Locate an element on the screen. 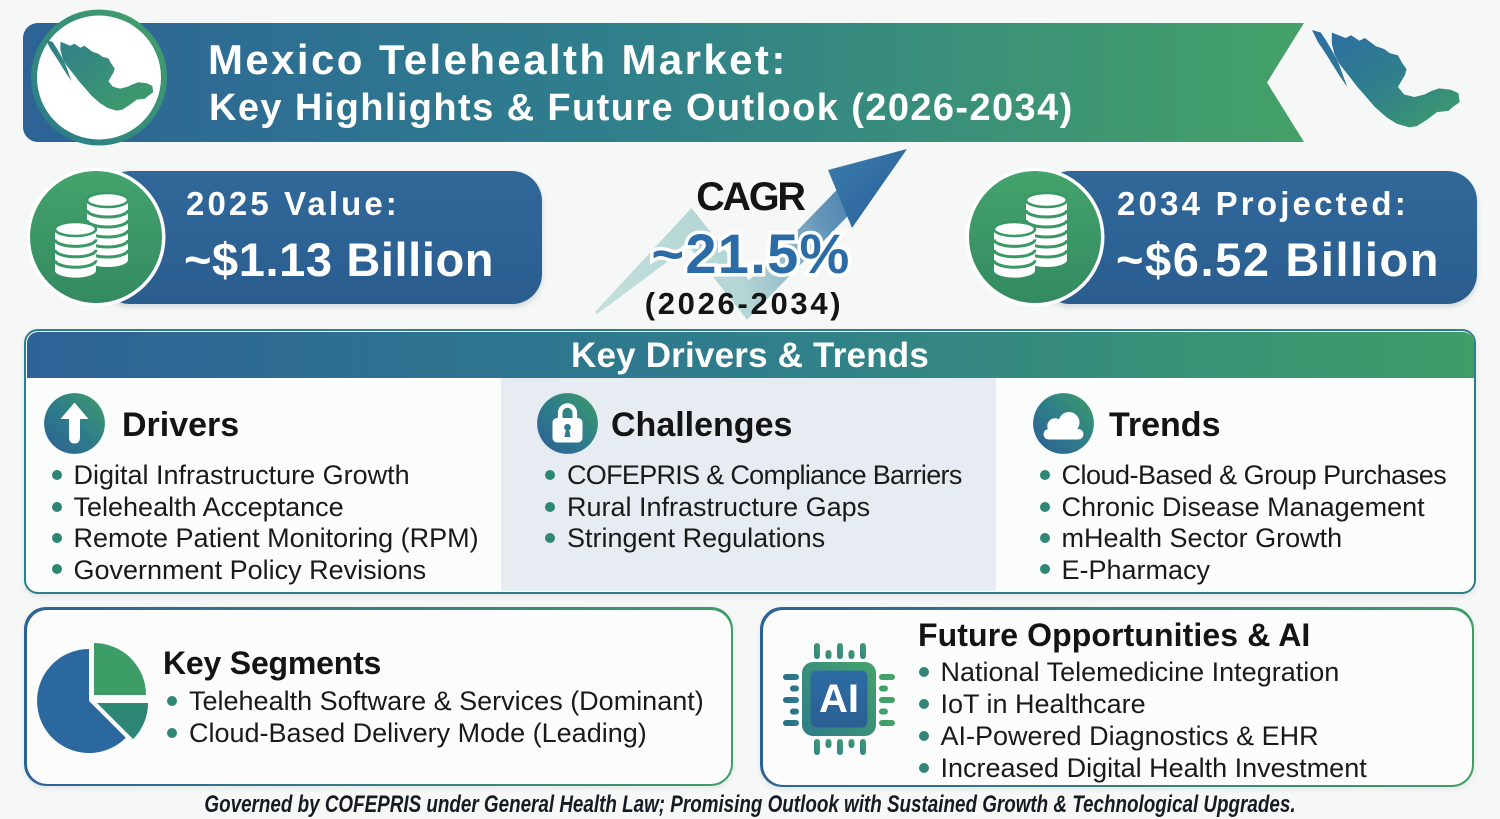 The image size is (1500, 819). svg-text: ~21.5% is located at coordinates (750, 253).